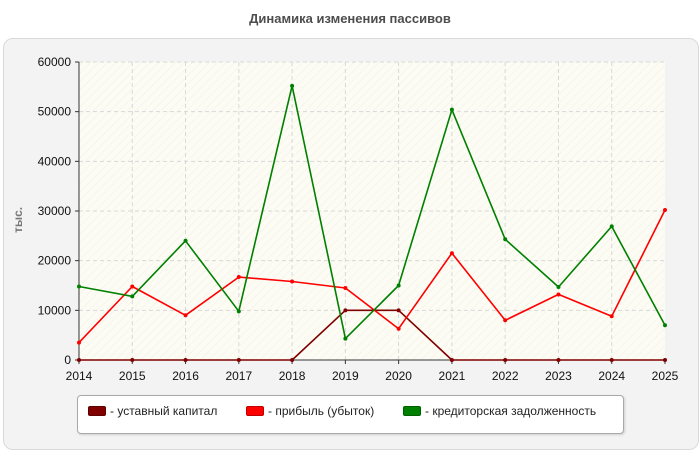 The width and height of the screenshot is (700, 450). Describe the element at coordinates (55, 211) in the screenshot. I see `y-tick-label: 30000` at that location.